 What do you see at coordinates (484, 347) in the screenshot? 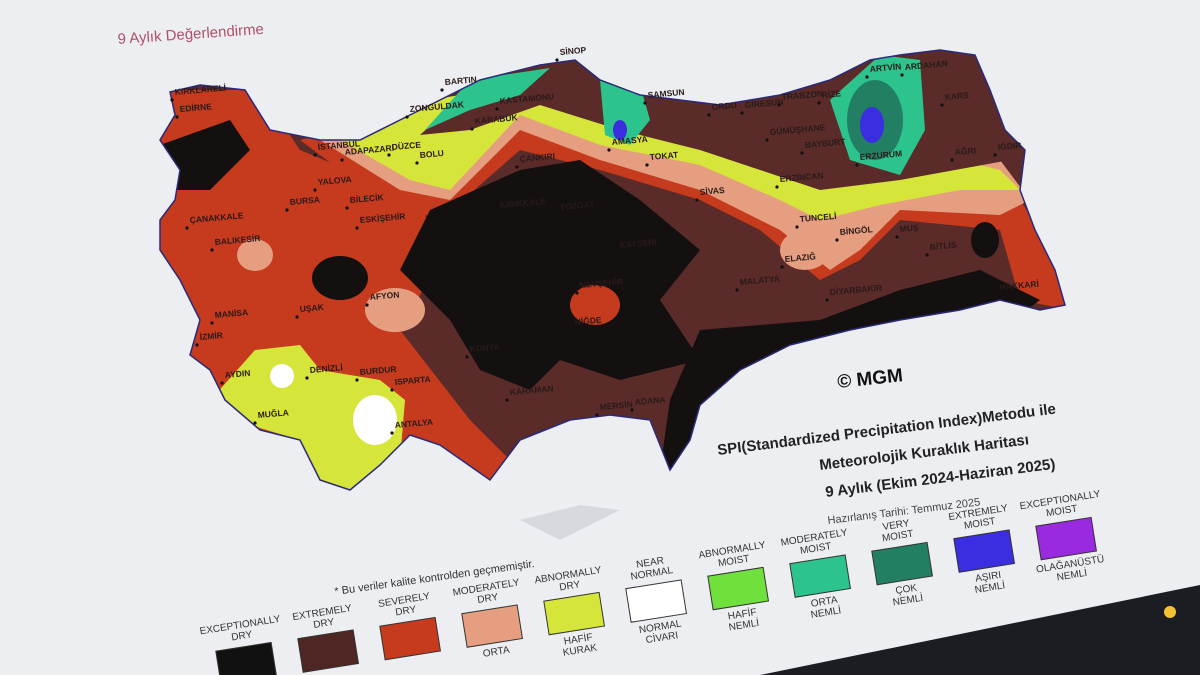
I see `city-label: KONYA` at bounding box center [484, 347].